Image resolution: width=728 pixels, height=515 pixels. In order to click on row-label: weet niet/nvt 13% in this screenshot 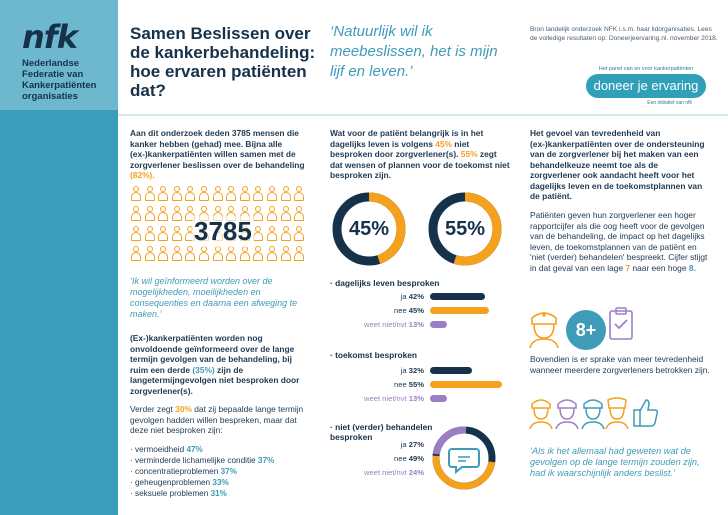, I will do `click(379, 398)`.